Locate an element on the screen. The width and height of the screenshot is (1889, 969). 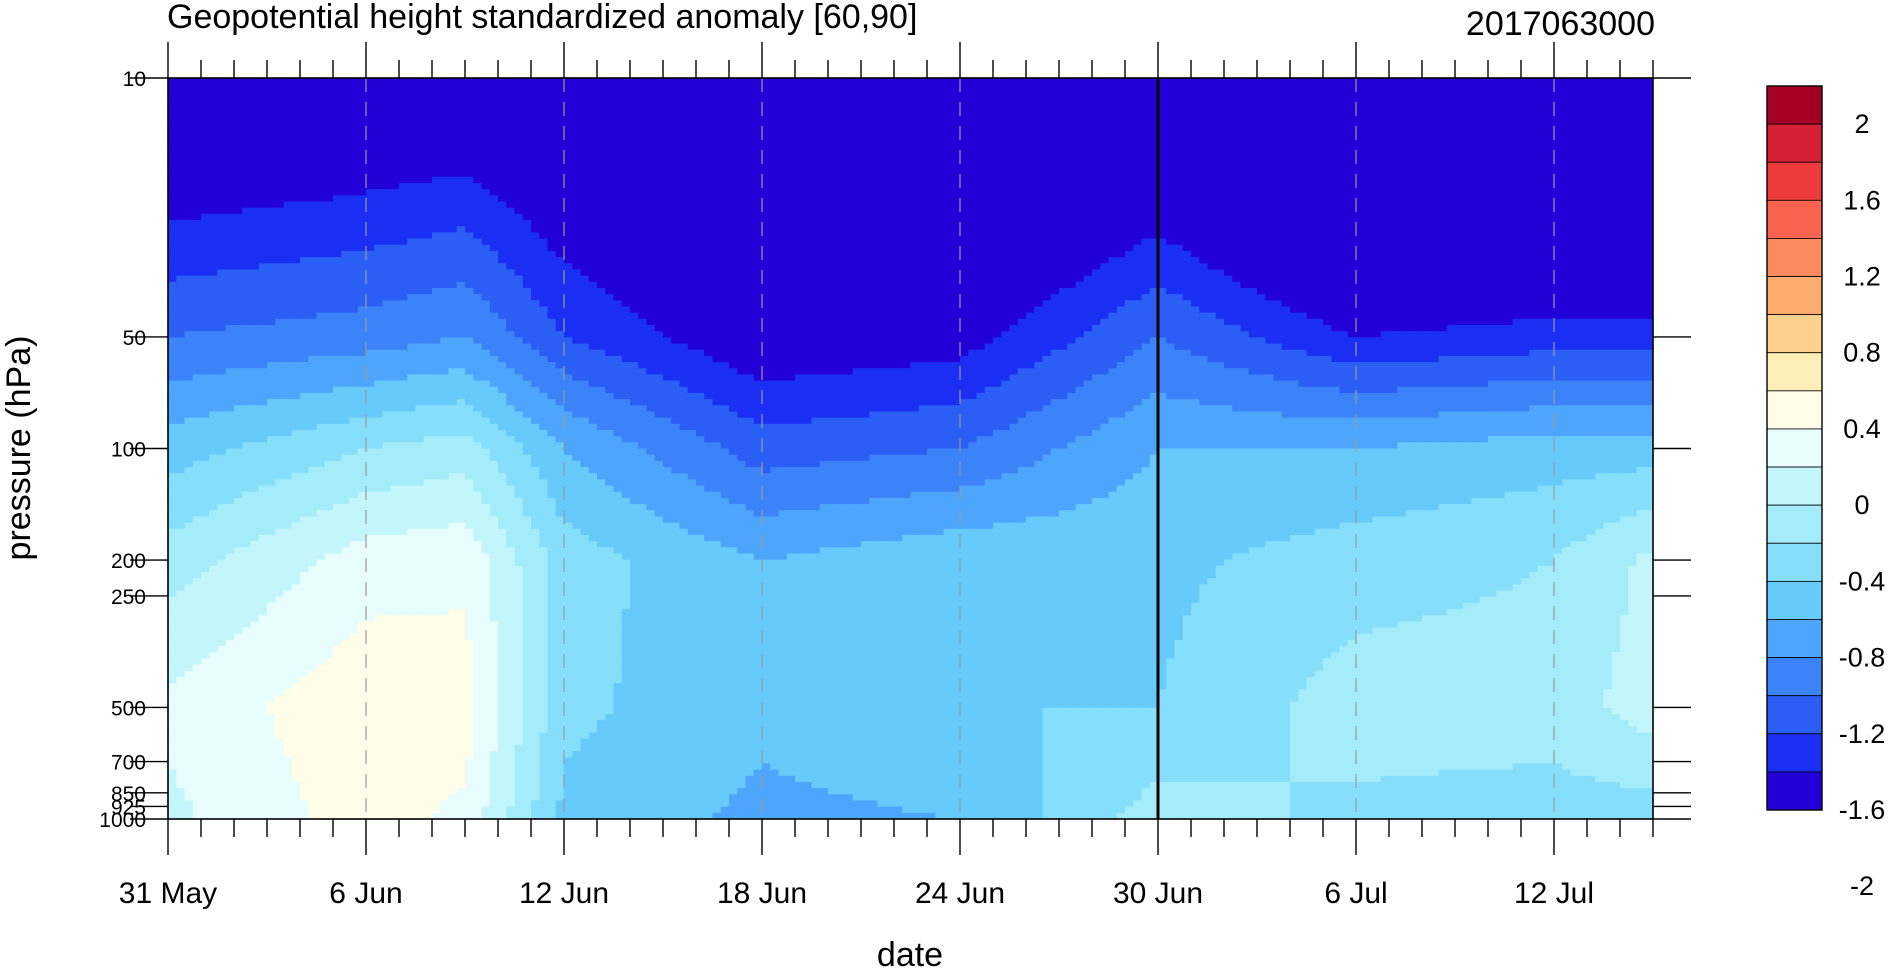
x-tick-label: 24 Jun is located at coordinates (960, 893).